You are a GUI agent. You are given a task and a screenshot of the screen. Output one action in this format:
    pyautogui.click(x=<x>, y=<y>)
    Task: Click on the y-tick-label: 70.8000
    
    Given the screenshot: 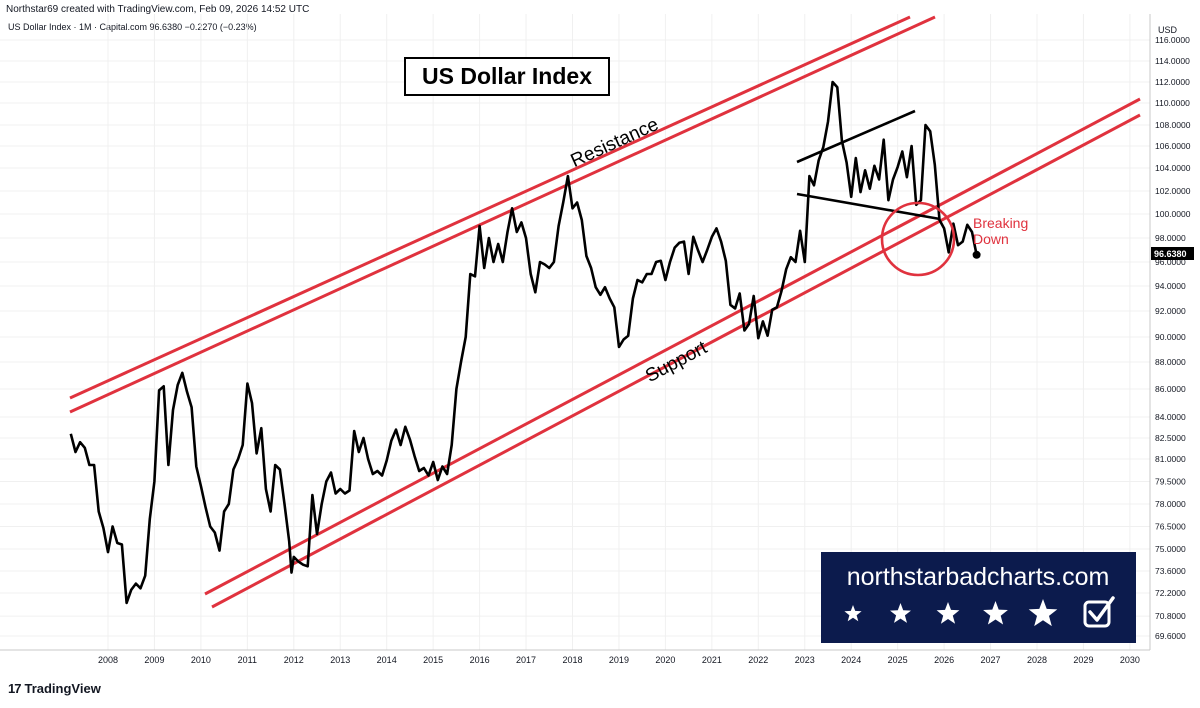 What is the action you would take?
    pyautogui.click(x=1170, y=616)
    